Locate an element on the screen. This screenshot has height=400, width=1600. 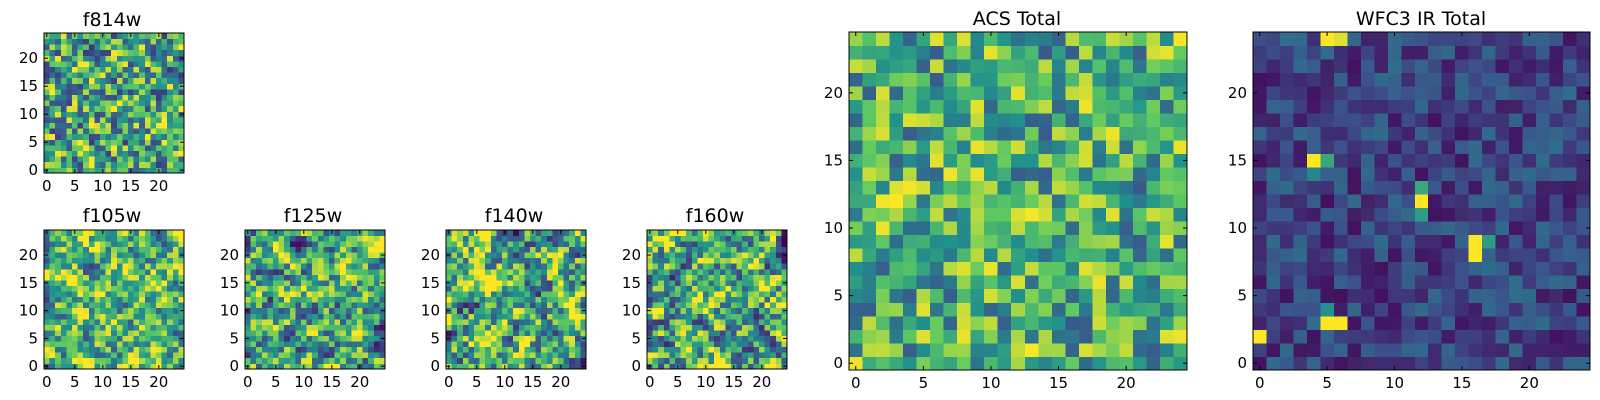
heatmap-cells is located at coordinates (717, 300).